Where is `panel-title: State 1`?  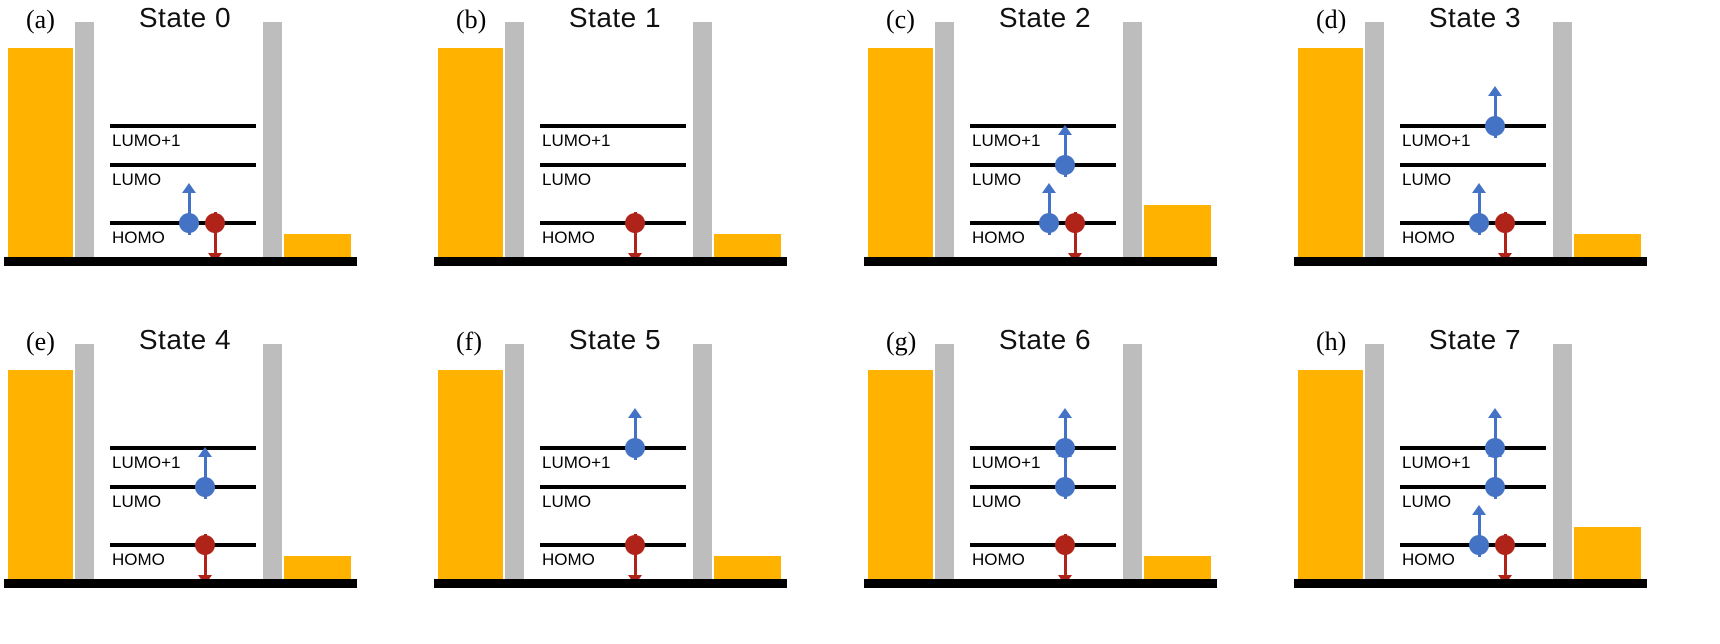 panel-title: State 1 is located at coordinates (615, 17).